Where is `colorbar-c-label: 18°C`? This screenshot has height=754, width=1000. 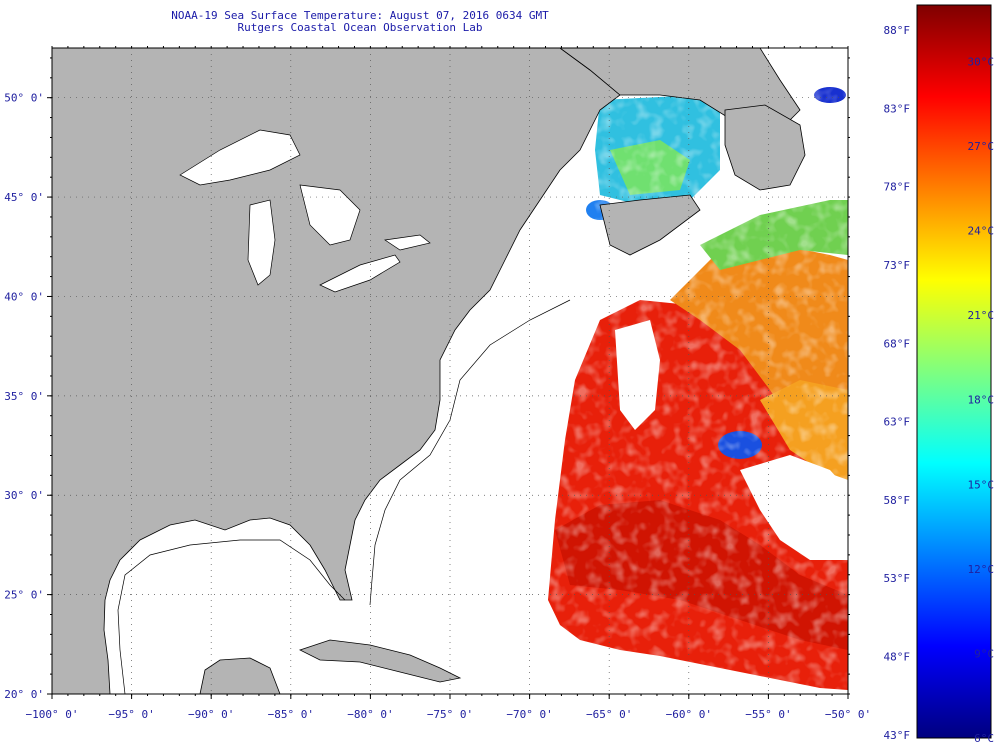
colorbar-c-label: 18°C is located at coordinates (981, 400).